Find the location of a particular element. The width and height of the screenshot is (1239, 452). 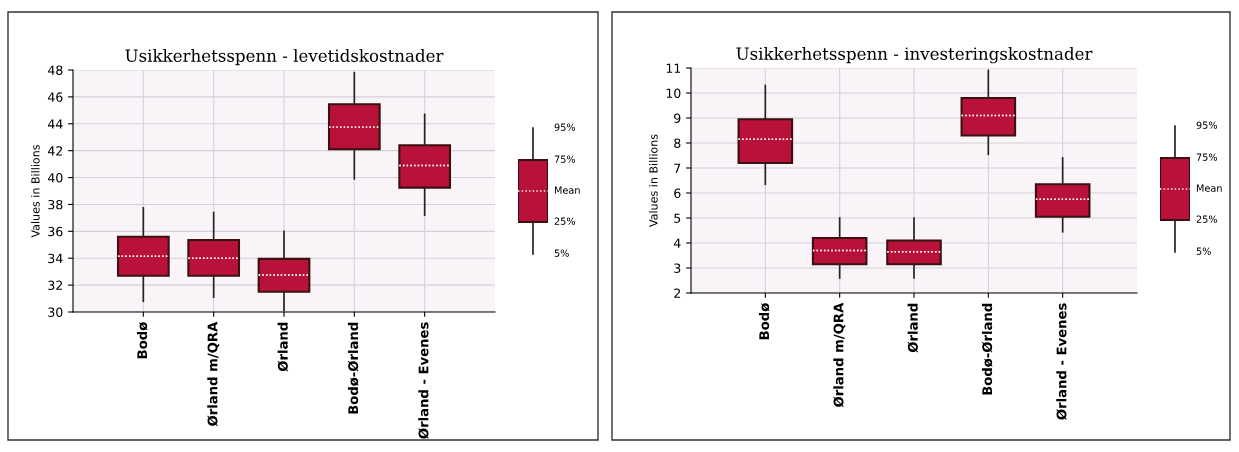

y-tick-label: 5 is located at coordinates (677, 218).